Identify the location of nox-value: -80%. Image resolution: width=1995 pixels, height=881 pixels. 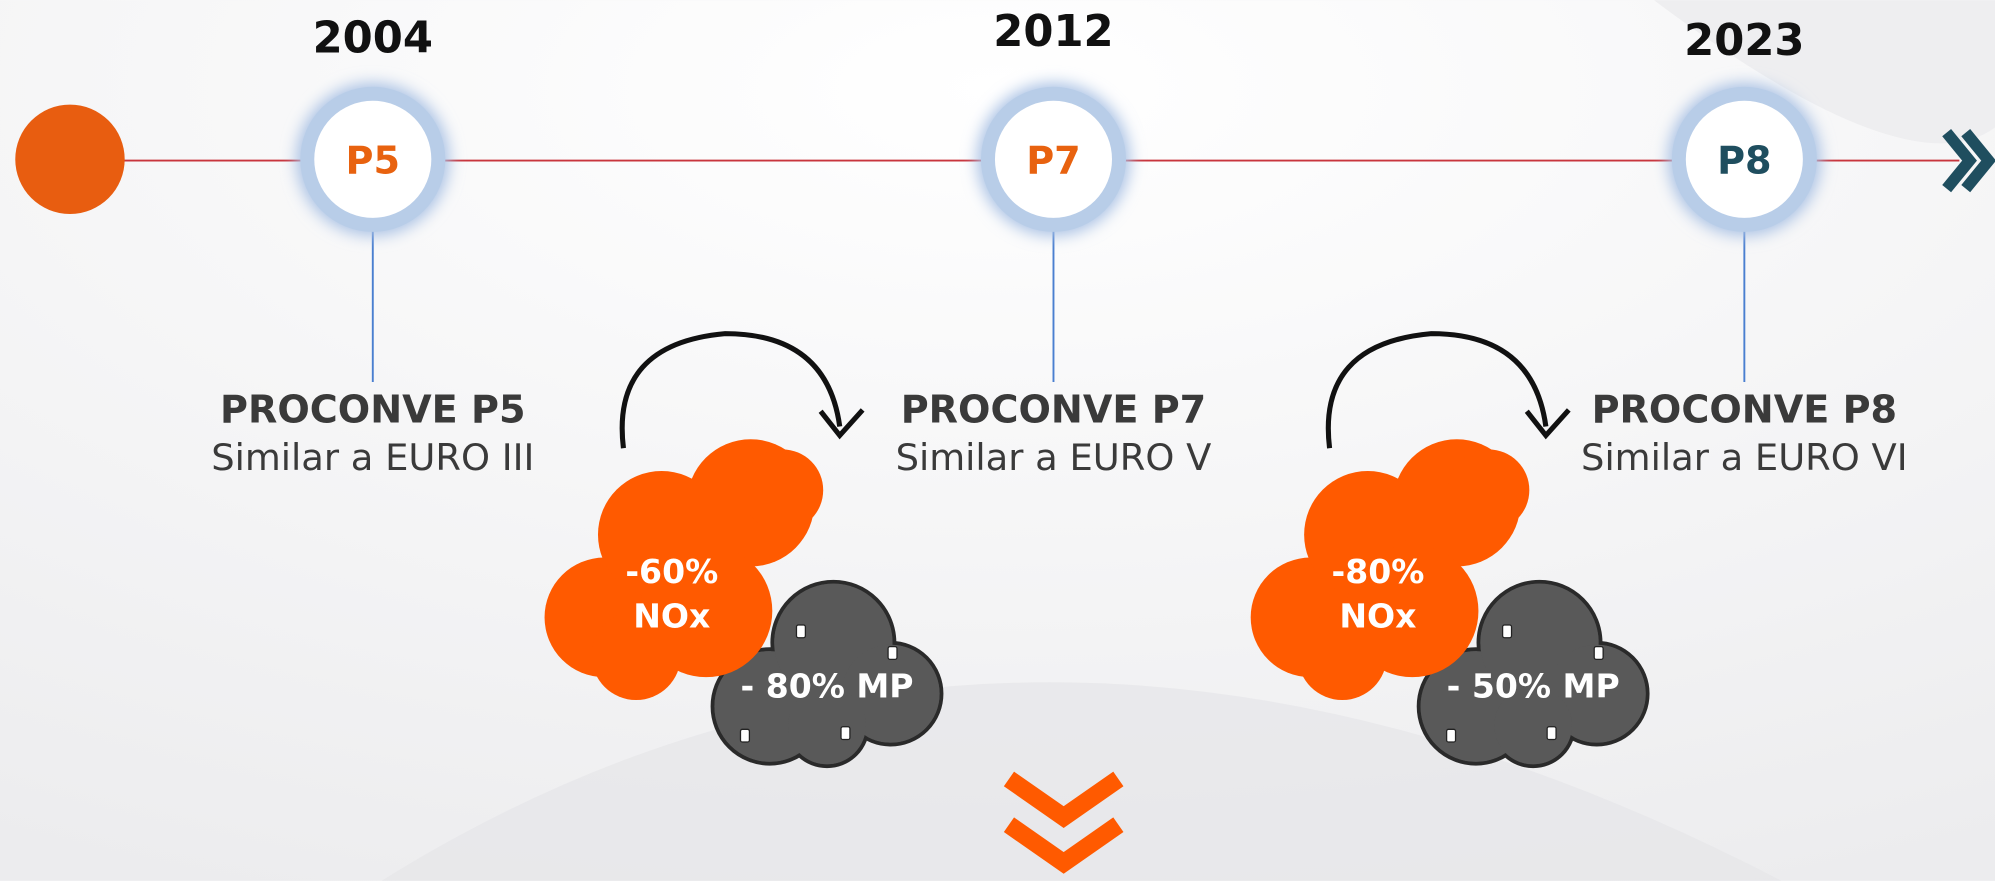
(1377, 571).